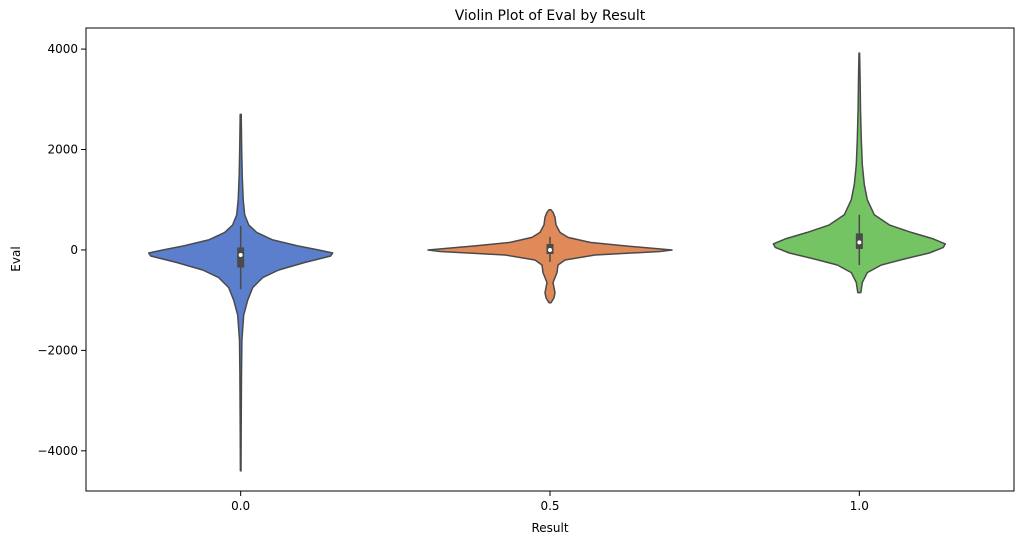  I want to click on y-tick-label: 4000, so click(62, 49).